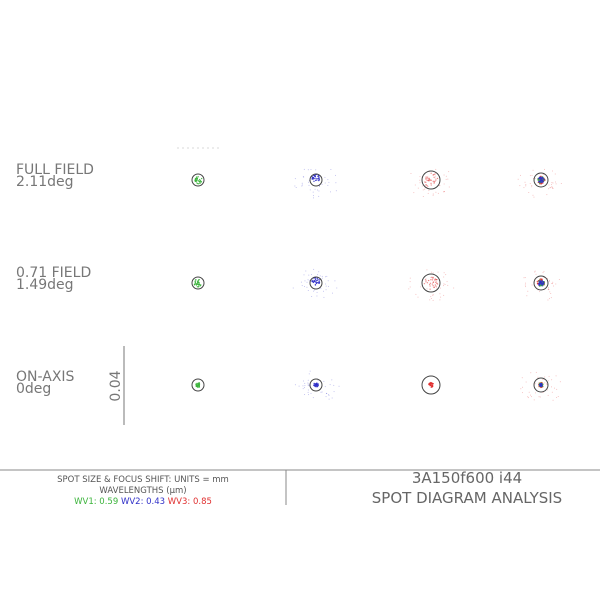  Describe the element at coordinates (96, 502) in the screenshot. I see `wavelength-1: WV1: 0.59` at that location.